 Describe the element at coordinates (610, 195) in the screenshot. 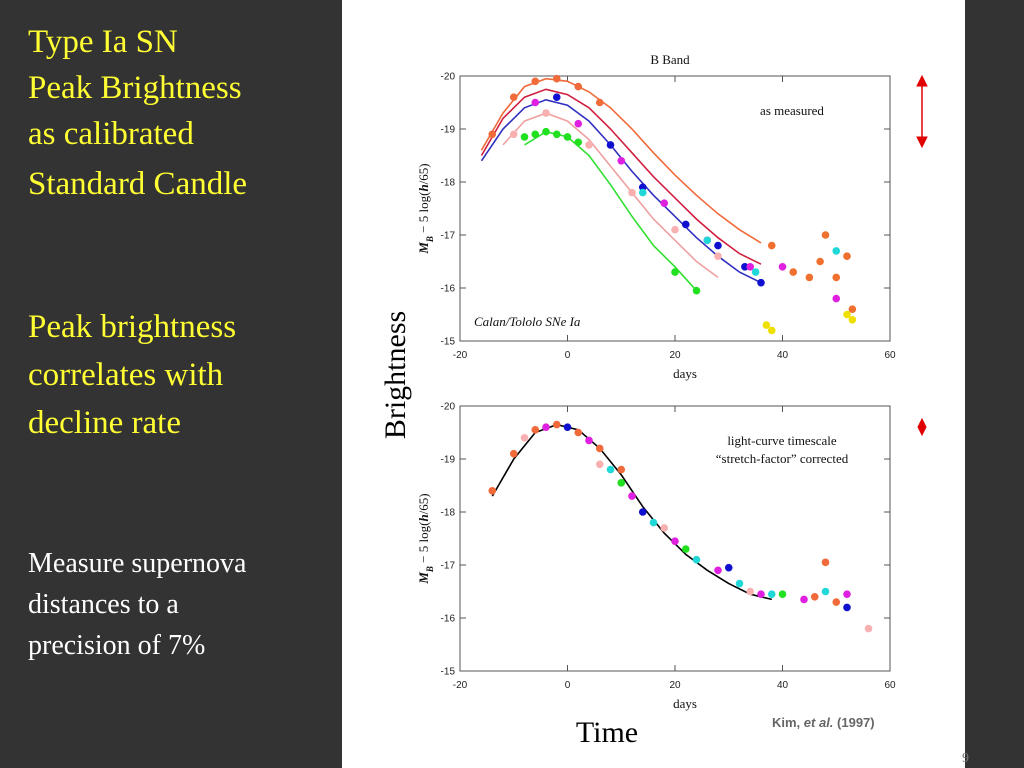

I see `light-curve` at that location.